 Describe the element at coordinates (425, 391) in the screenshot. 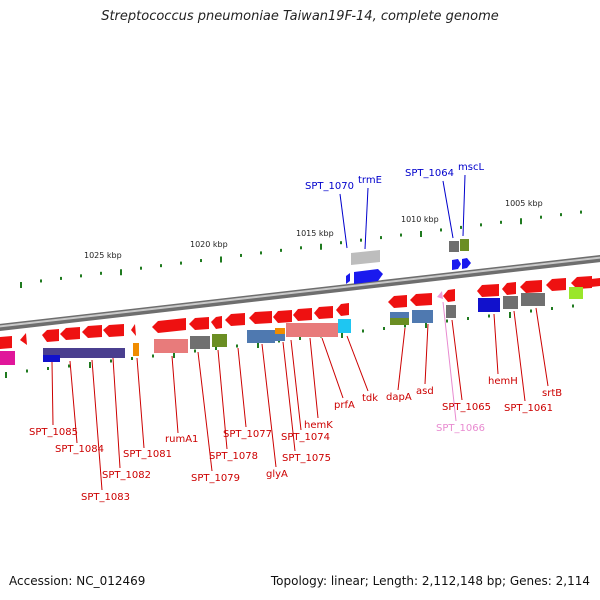

I see `label-asd: asd` at that location.